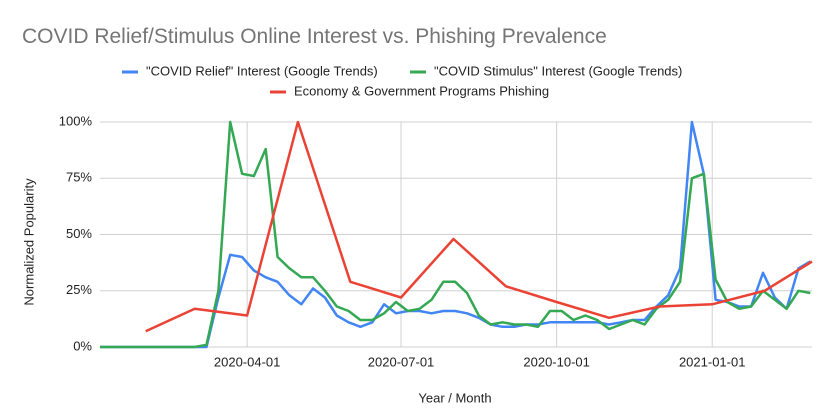 This screenshot has width=824, height=416. Describe the element at coordinates (712, 361) in the screenshot. I see `x-tick-label: 2021-01-01` at that location.